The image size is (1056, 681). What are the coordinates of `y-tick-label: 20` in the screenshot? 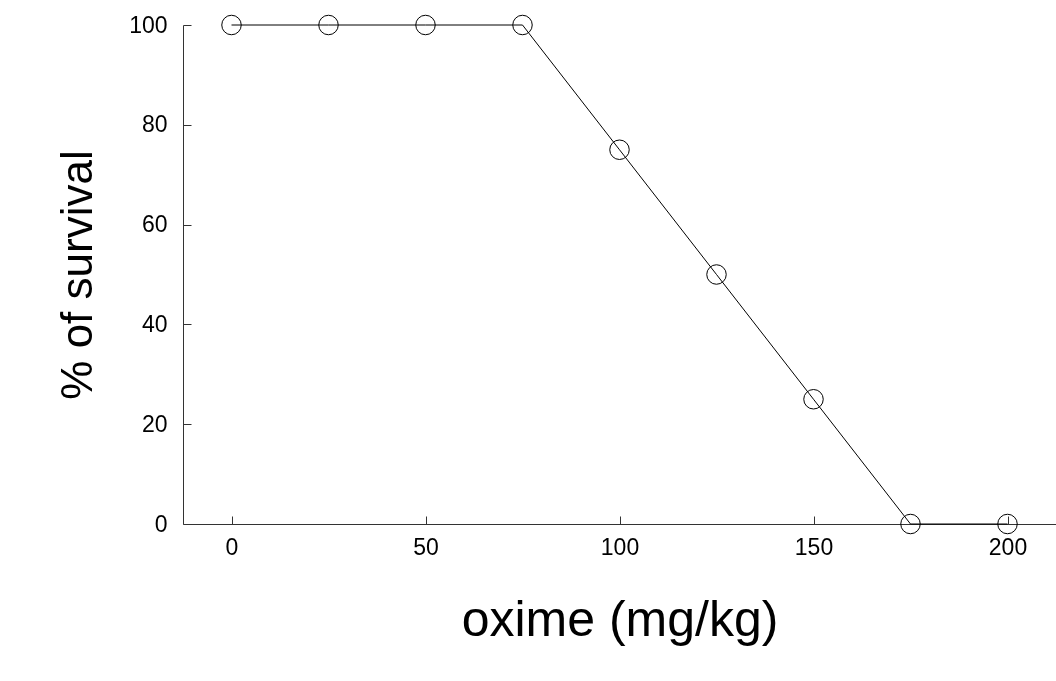 It's located at (154, 423).